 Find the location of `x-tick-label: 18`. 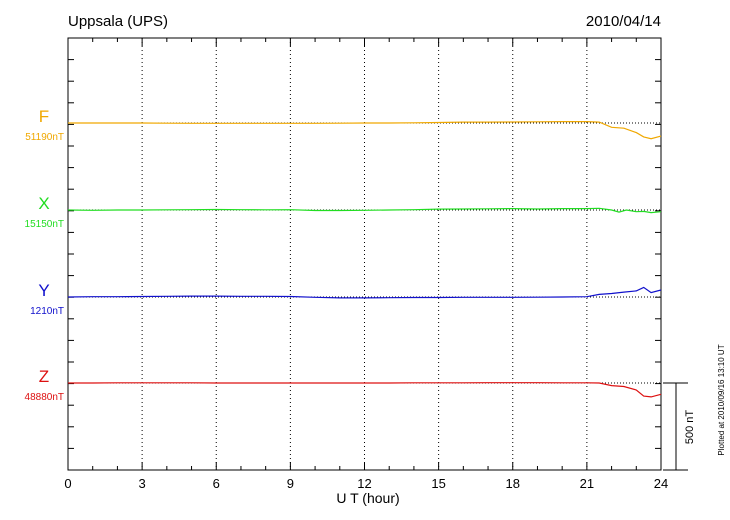

x-tick-label: 18 is located at coordinates (513, 483).